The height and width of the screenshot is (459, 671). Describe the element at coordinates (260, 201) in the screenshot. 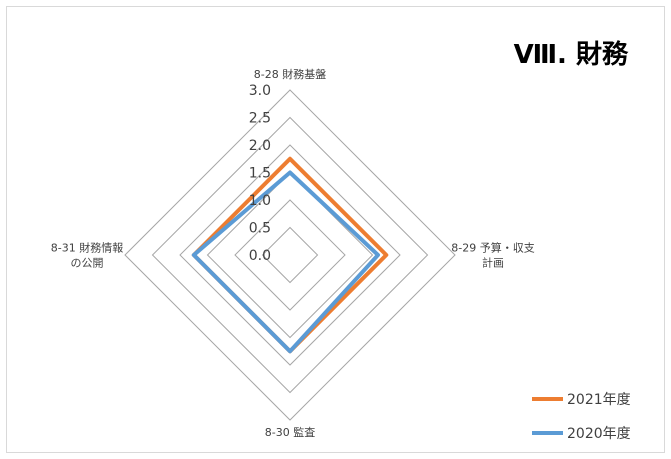

I see `tick-label: 1.0` at that location.